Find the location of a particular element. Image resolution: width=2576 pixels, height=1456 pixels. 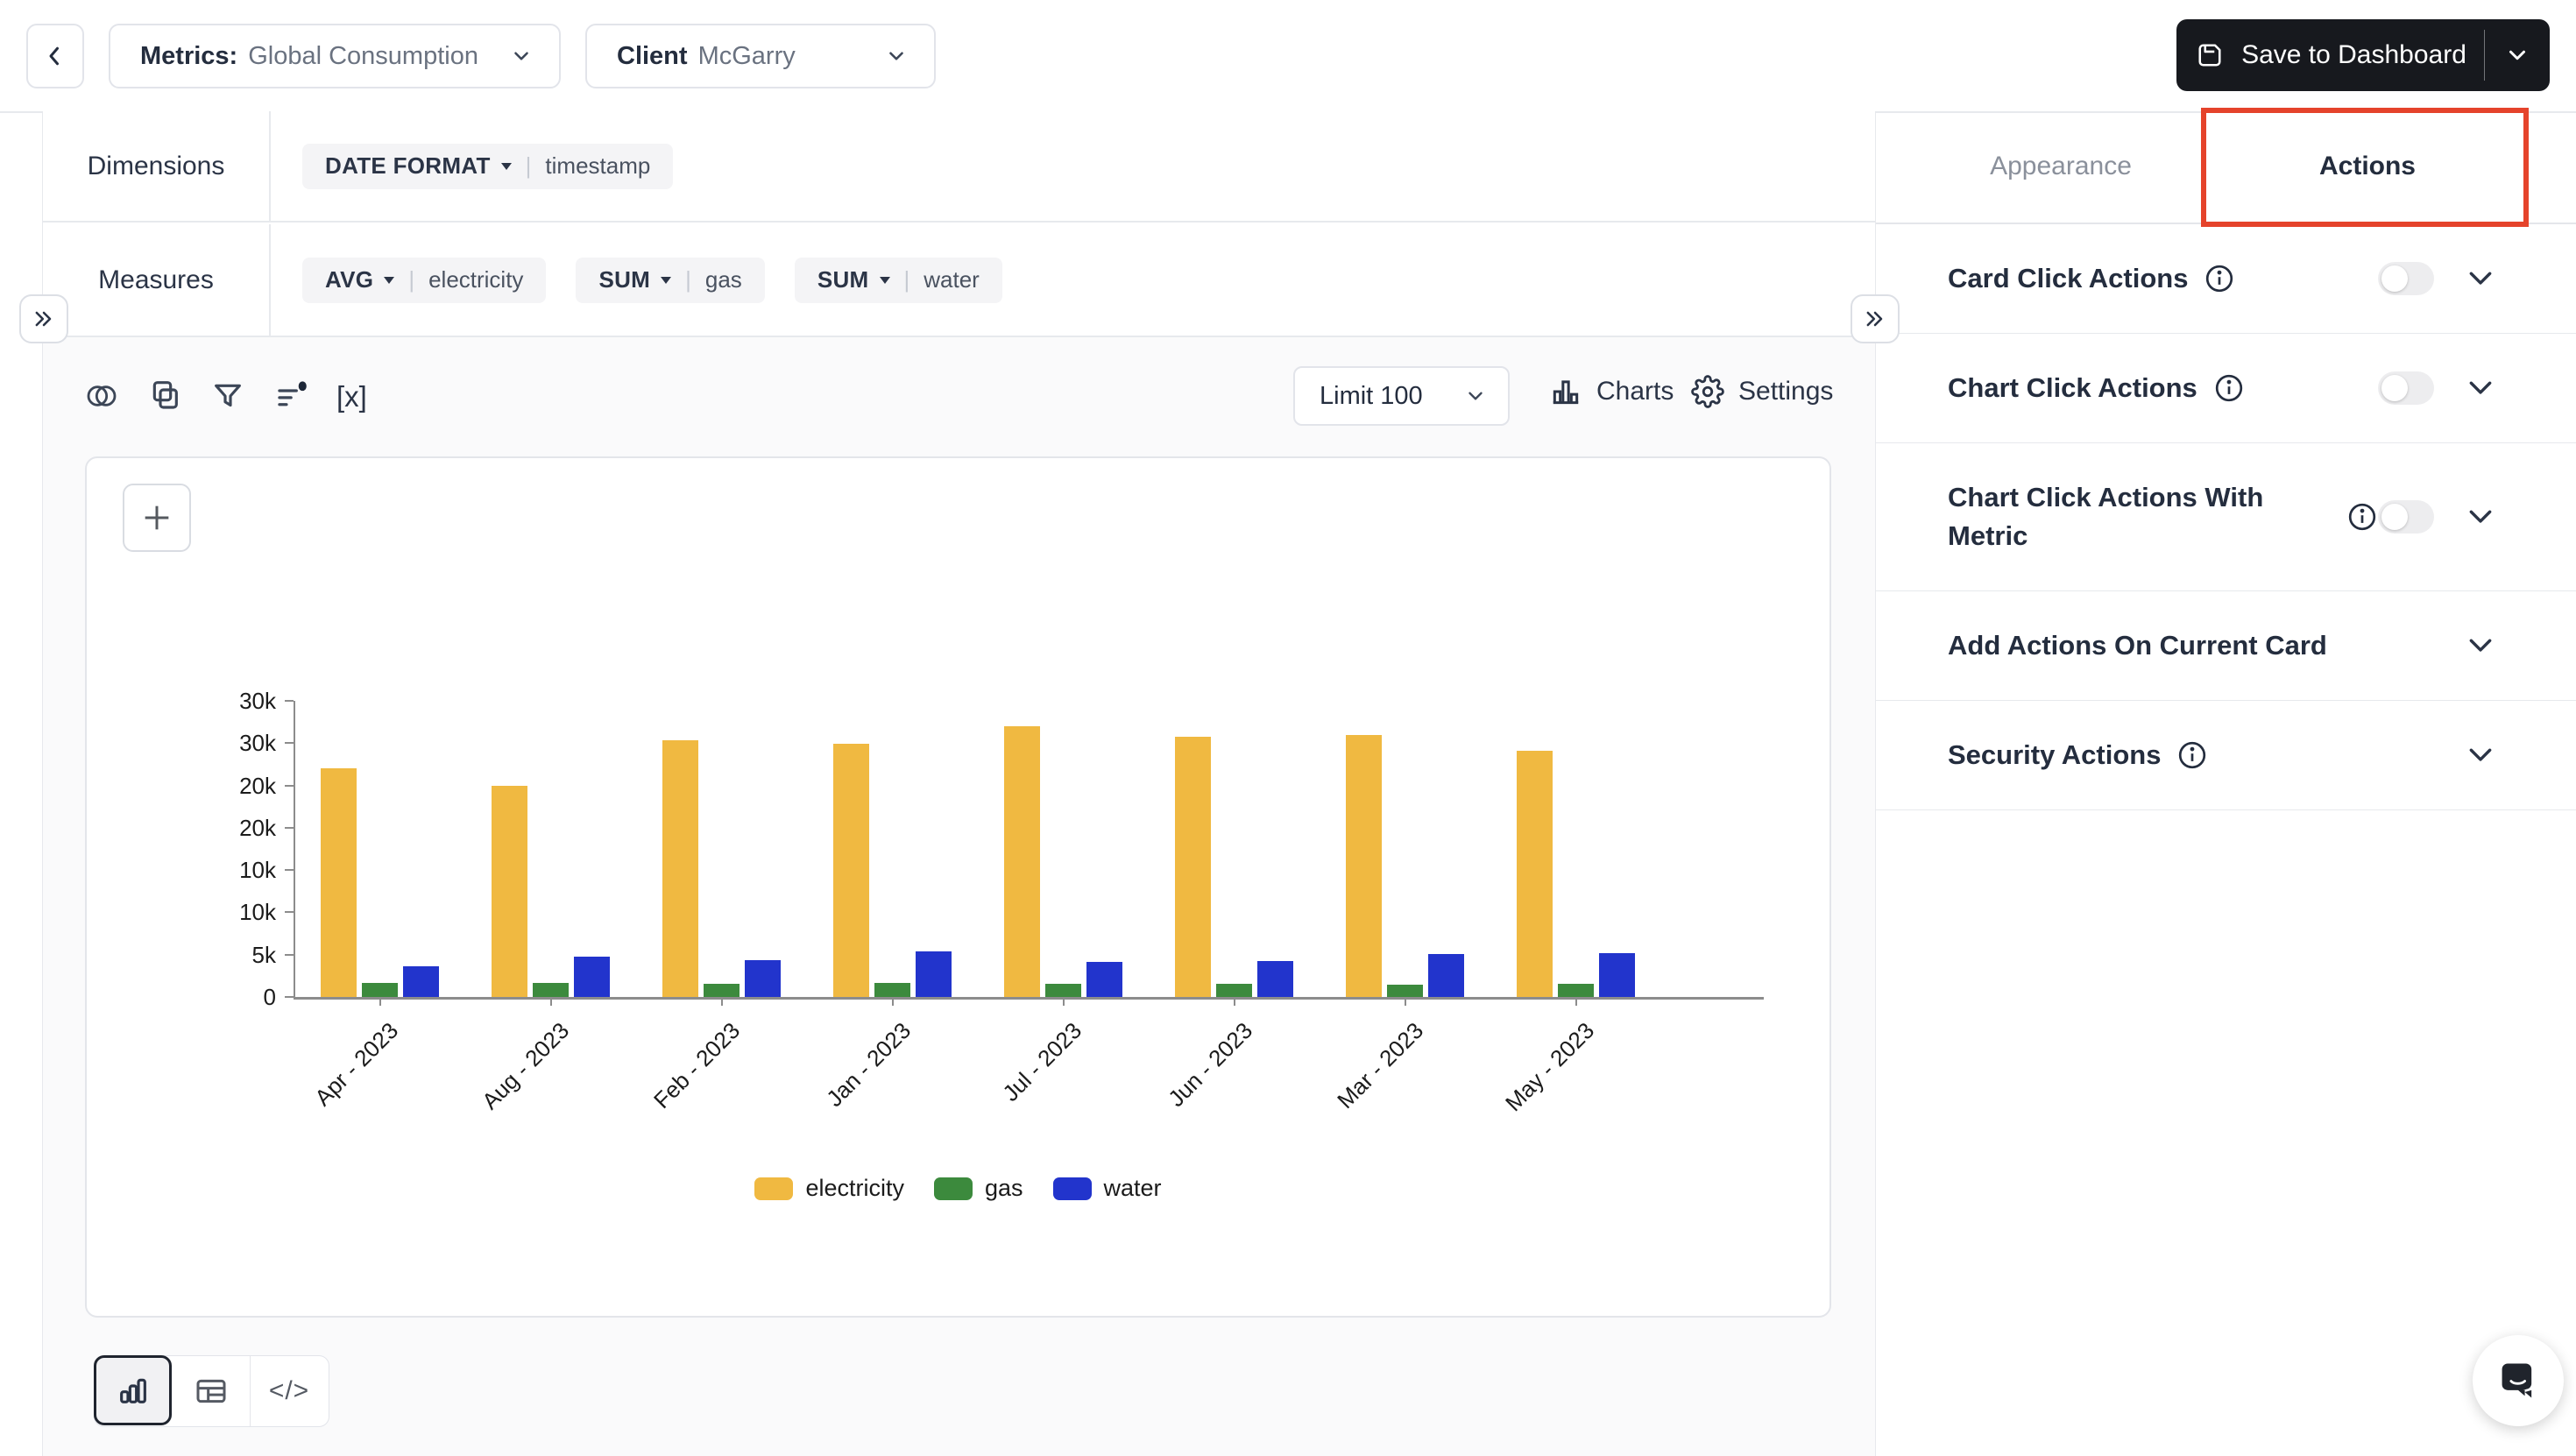

chart-legend: electricity gas water is located at coordinates (958, 1188).